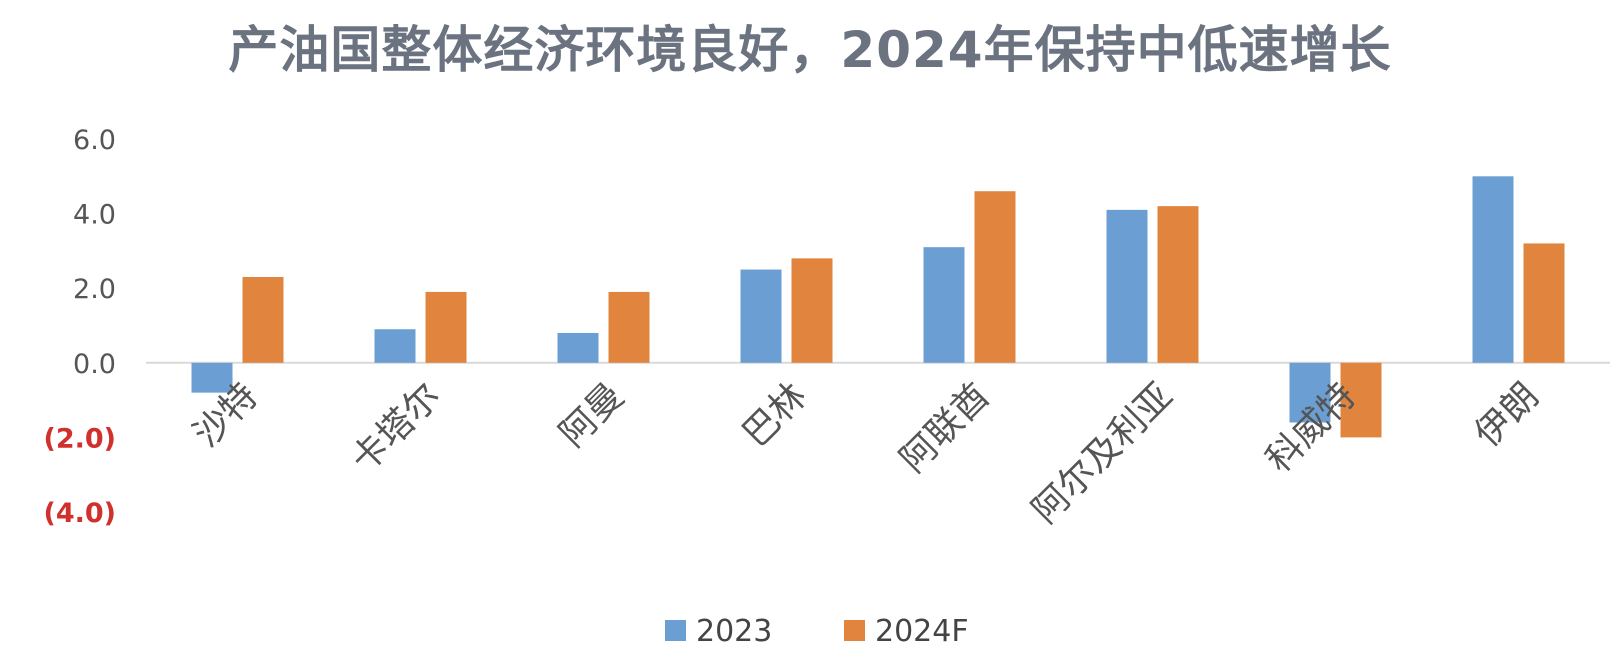  Describe the element at coordinates (810, 50) in the screenshot. I see `chart-title: 产油国整体经济环境良好，2024年保持中低速增长` at that location.